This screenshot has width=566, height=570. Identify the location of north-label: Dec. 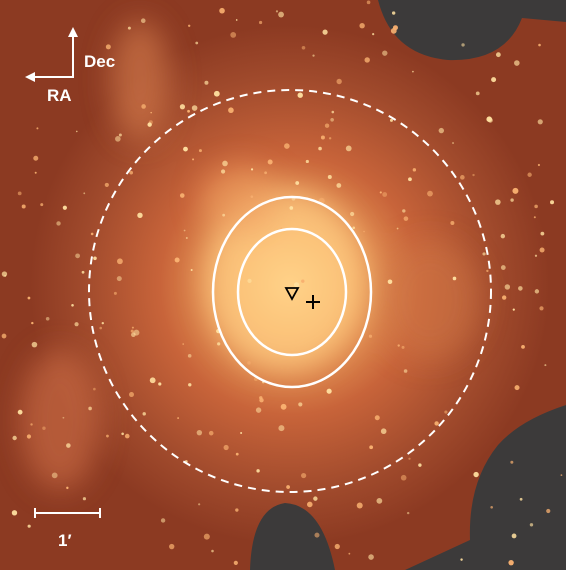
(99, 61).